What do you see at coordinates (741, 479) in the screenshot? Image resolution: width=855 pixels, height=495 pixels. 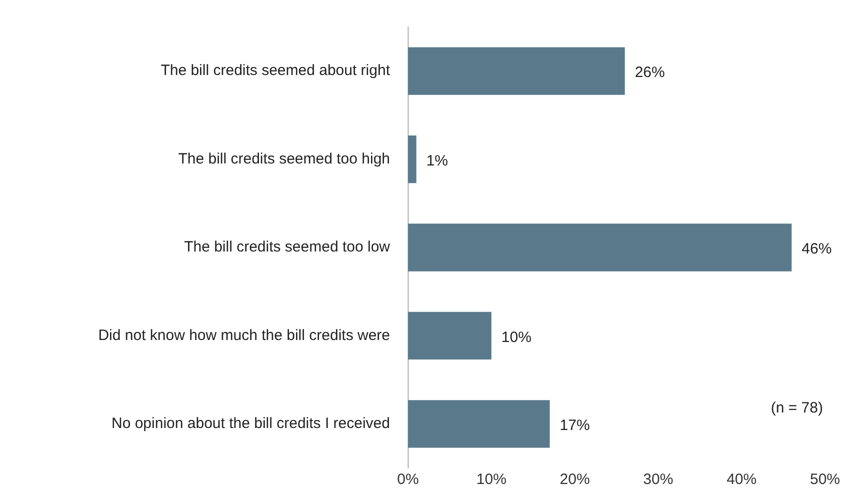 I see `x-tick-label: 40%` at bounding box center [741, 479].